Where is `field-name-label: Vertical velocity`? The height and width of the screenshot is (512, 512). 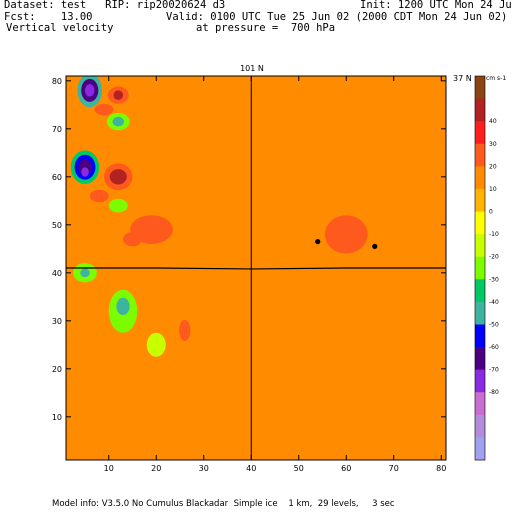
field-name-label: Vertical velocity is located at coordinates (60, 28).